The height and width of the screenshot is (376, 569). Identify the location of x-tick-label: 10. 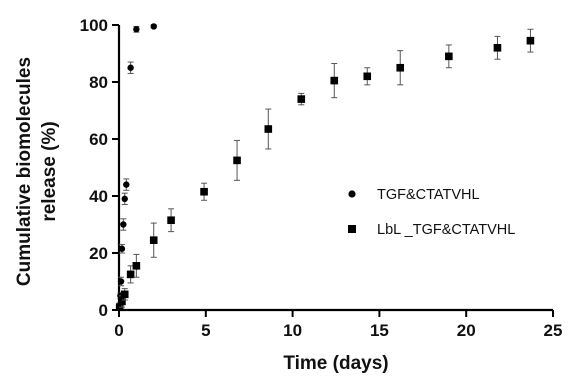
(292, 330).